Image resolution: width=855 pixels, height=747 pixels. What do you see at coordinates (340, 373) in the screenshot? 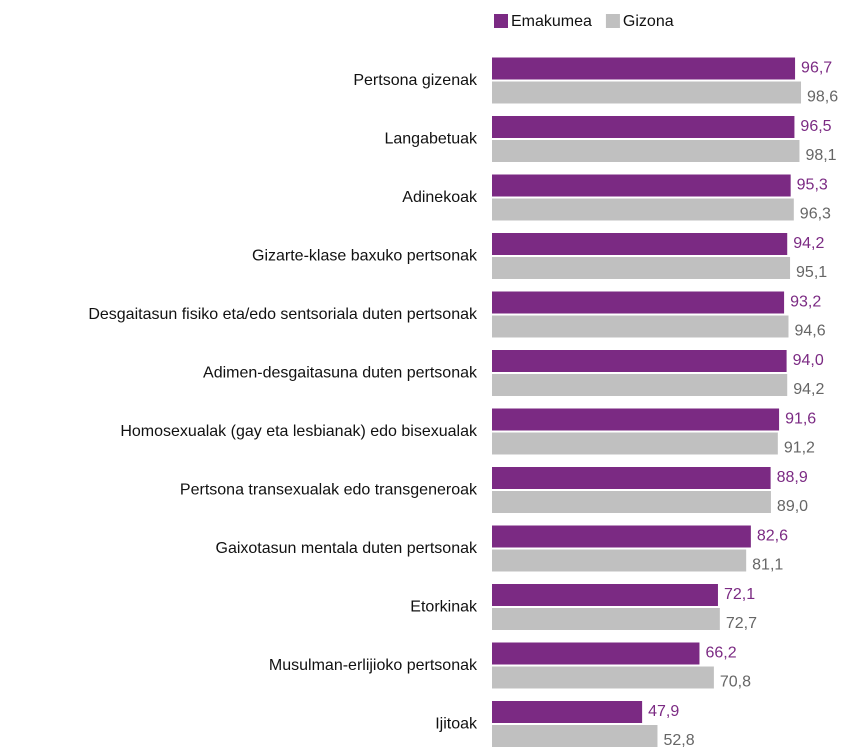
I see `category-label: Adimen-desgaitasuna duten pertsonak` at bounding box center [340, 373].